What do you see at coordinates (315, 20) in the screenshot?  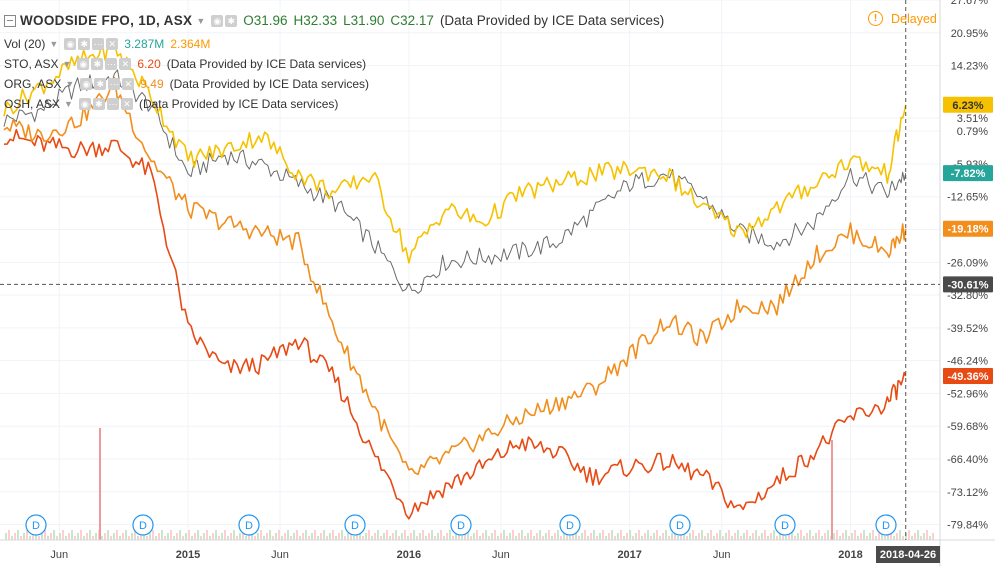 I see `ohlc-high: H32.33` at bounding box center [315, 20].